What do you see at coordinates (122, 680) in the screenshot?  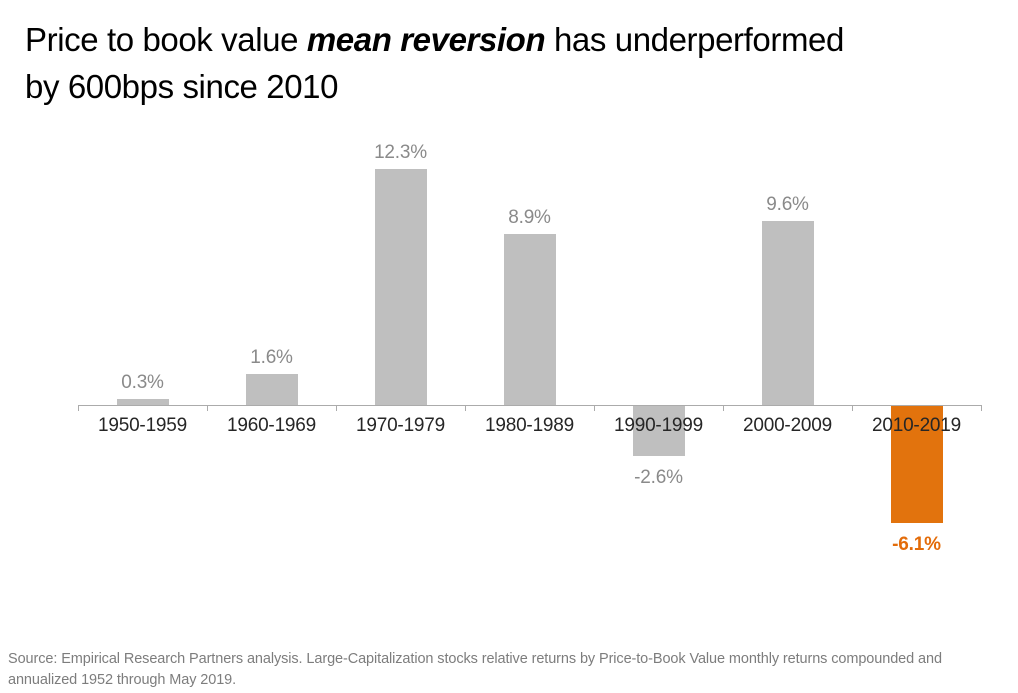 I see `source-note-line2: annualized 1952 through May 2019.` at bounding box center [122, 680].